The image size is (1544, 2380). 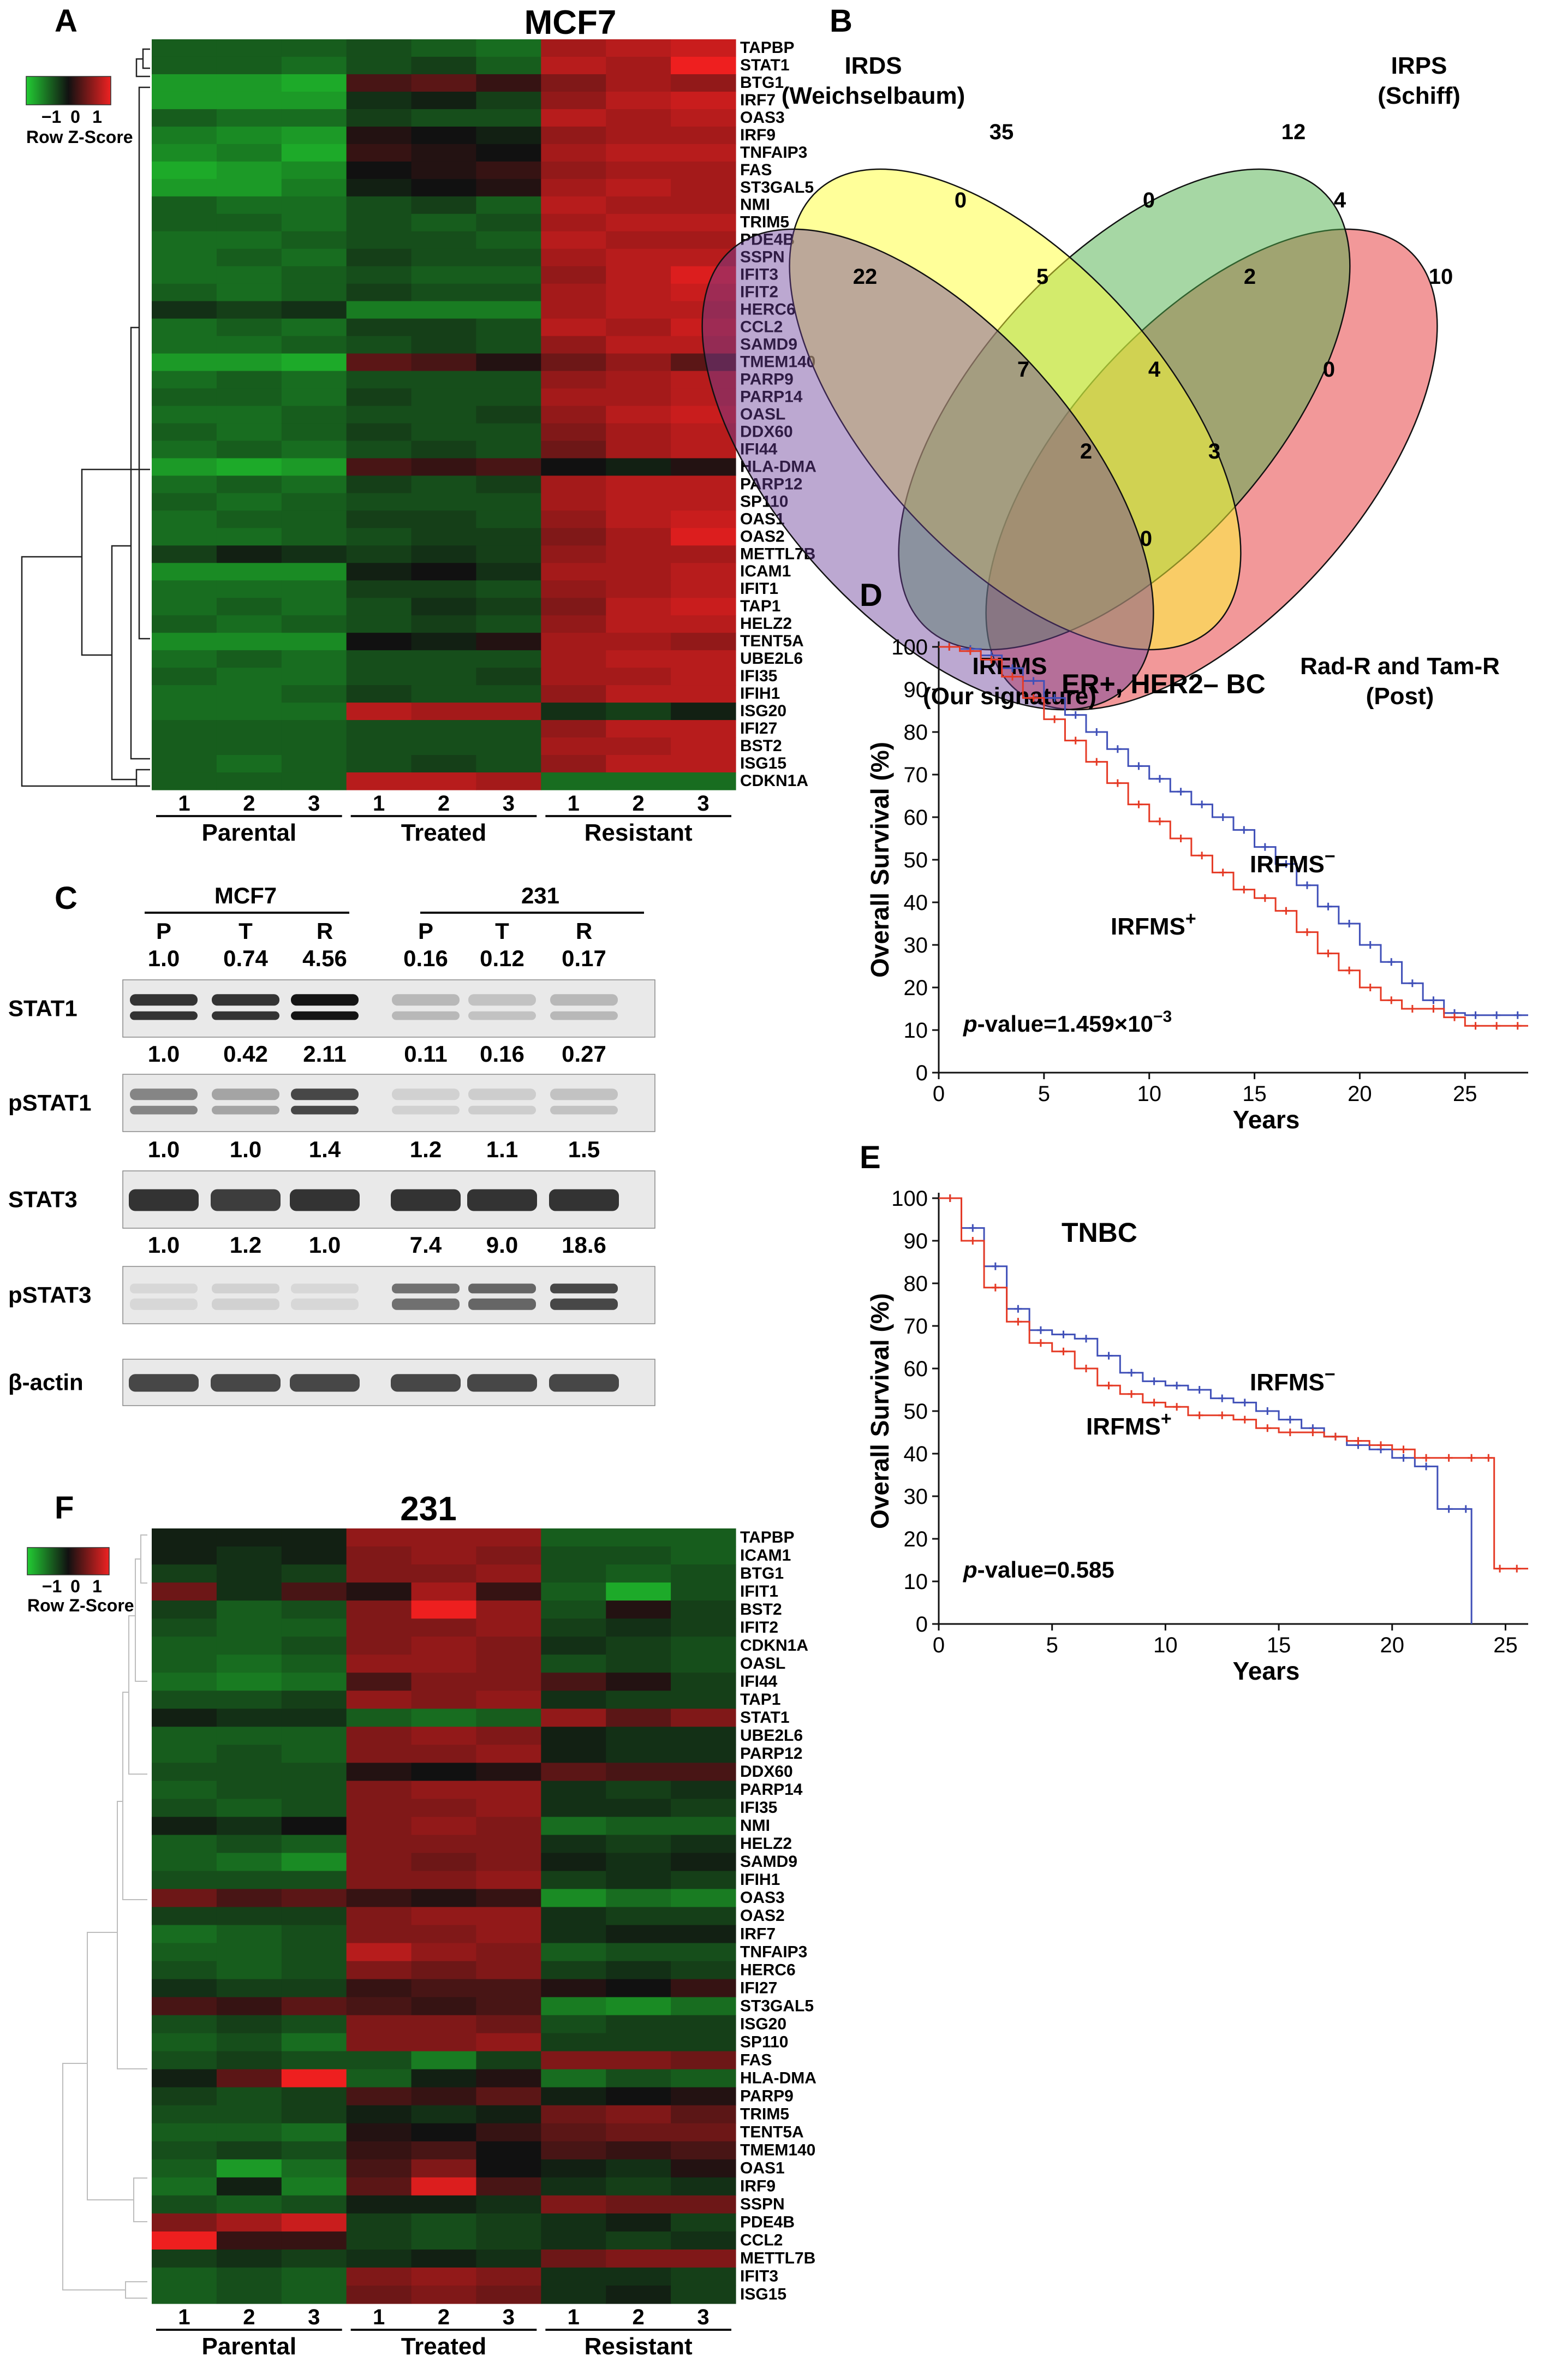 I want to click on venn-count-irps-only: 12, so click(x=1293, y=132).